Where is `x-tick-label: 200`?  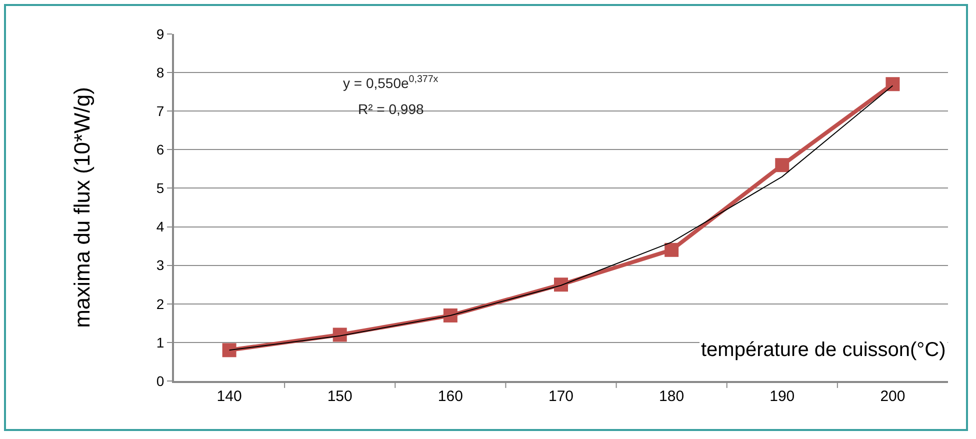 x-tick-label: 200 is located at coordinates (893, 396).